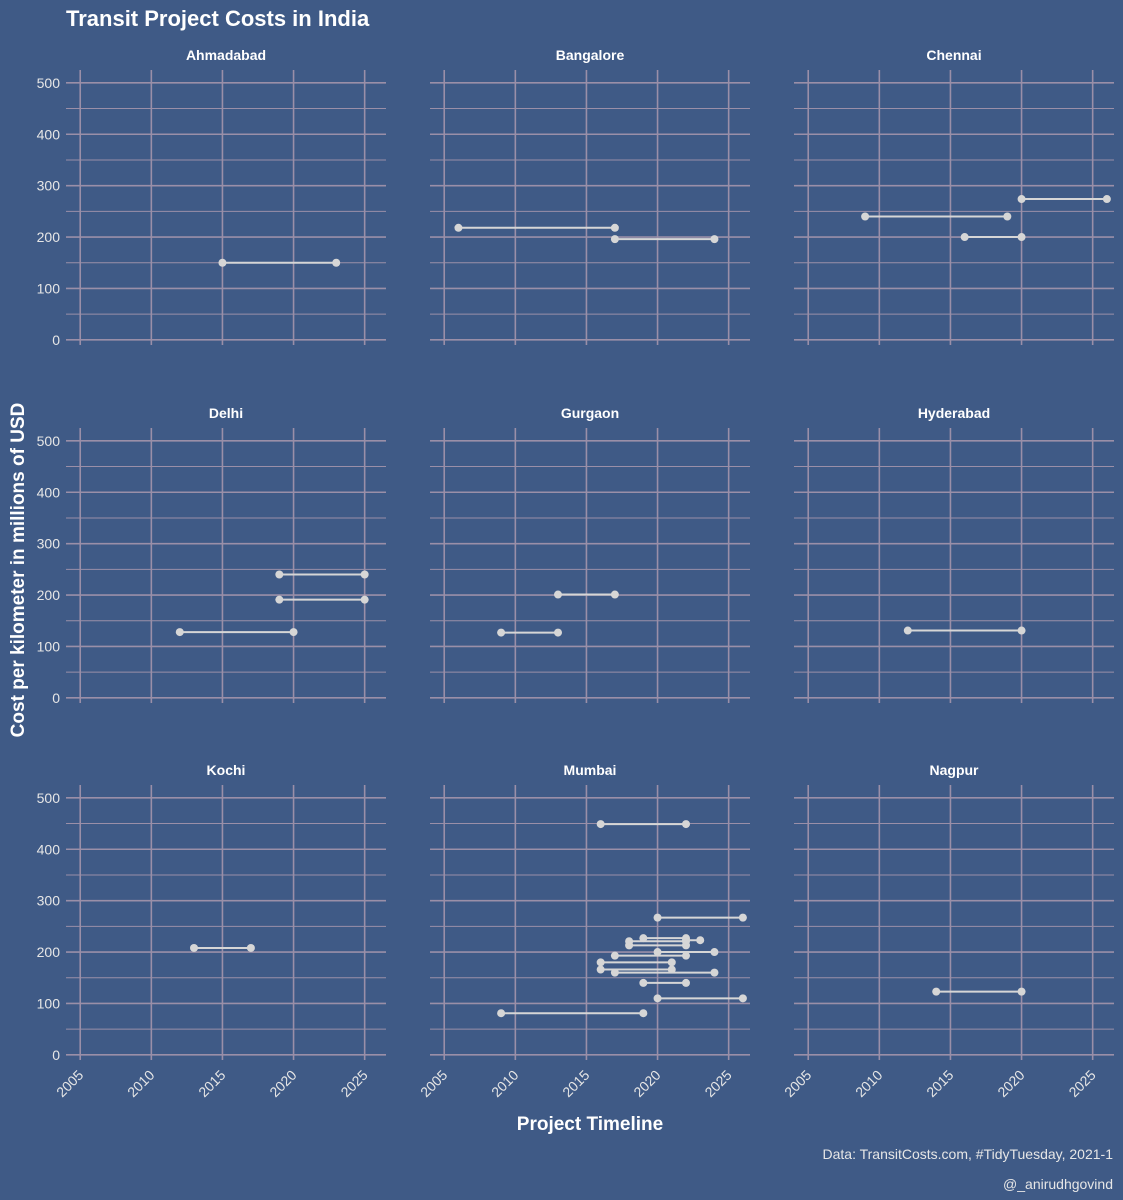 The image size is (1123, 1200). What do you see at coordinates (590, 413) in the screenshot?
I see `panel-title: Gurgaon` at bounding box center [590, 413].